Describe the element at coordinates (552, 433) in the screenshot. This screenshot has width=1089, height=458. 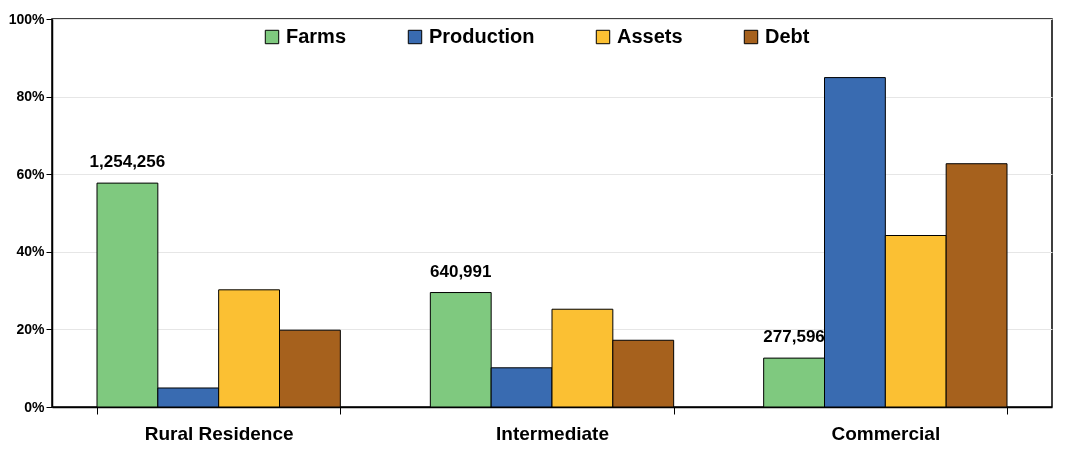
I see `x-tick-label: Intermediate` at that location.